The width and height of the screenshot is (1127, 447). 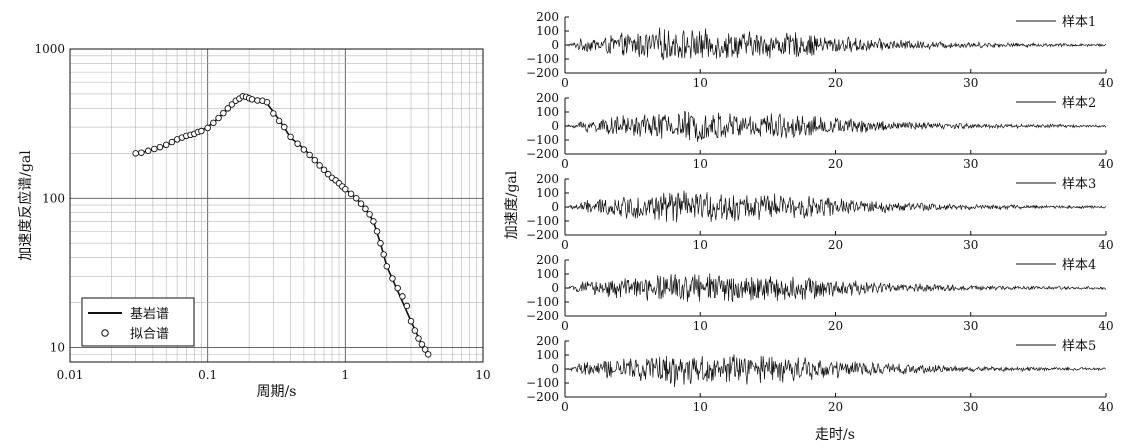 What do you see at coordinates (277, 392) in the screenshot?
I see `left-x-axis-label: 周期/s` at bounding box center [277, 392].